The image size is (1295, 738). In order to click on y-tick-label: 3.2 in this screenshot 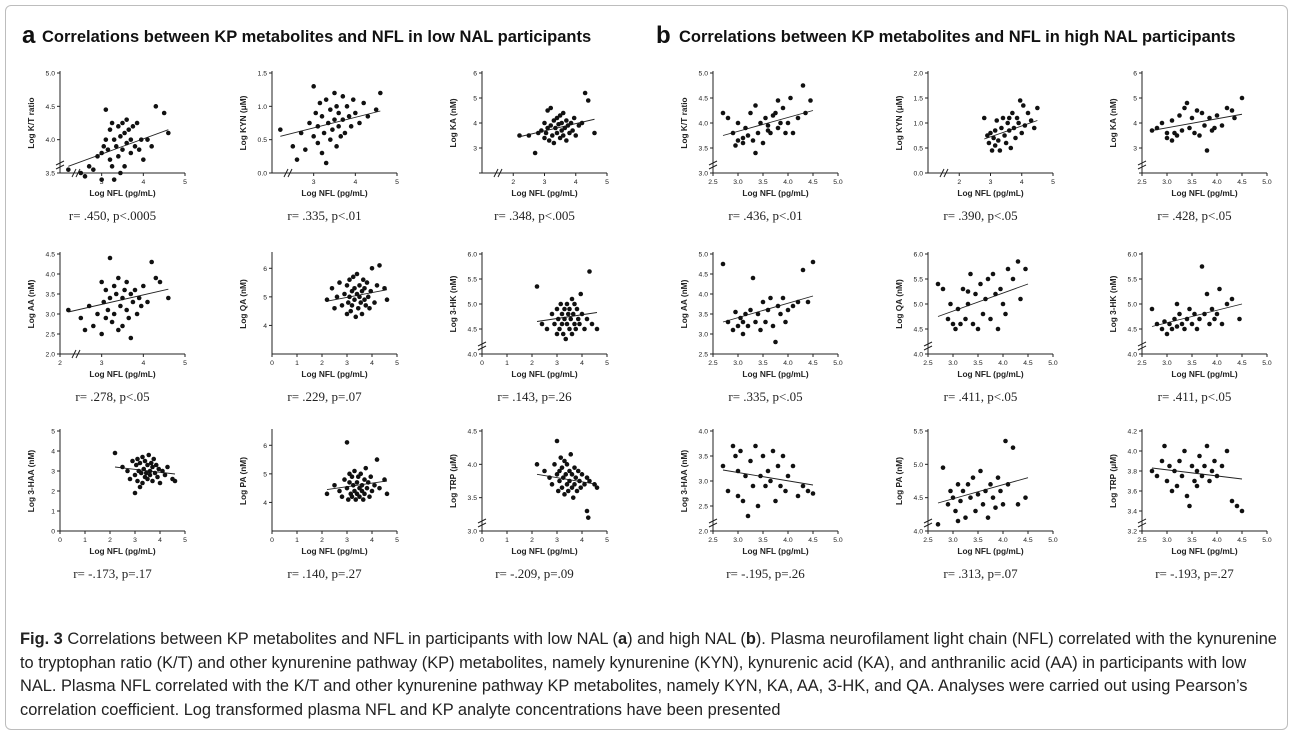, I will do `click(1133, 532)`.